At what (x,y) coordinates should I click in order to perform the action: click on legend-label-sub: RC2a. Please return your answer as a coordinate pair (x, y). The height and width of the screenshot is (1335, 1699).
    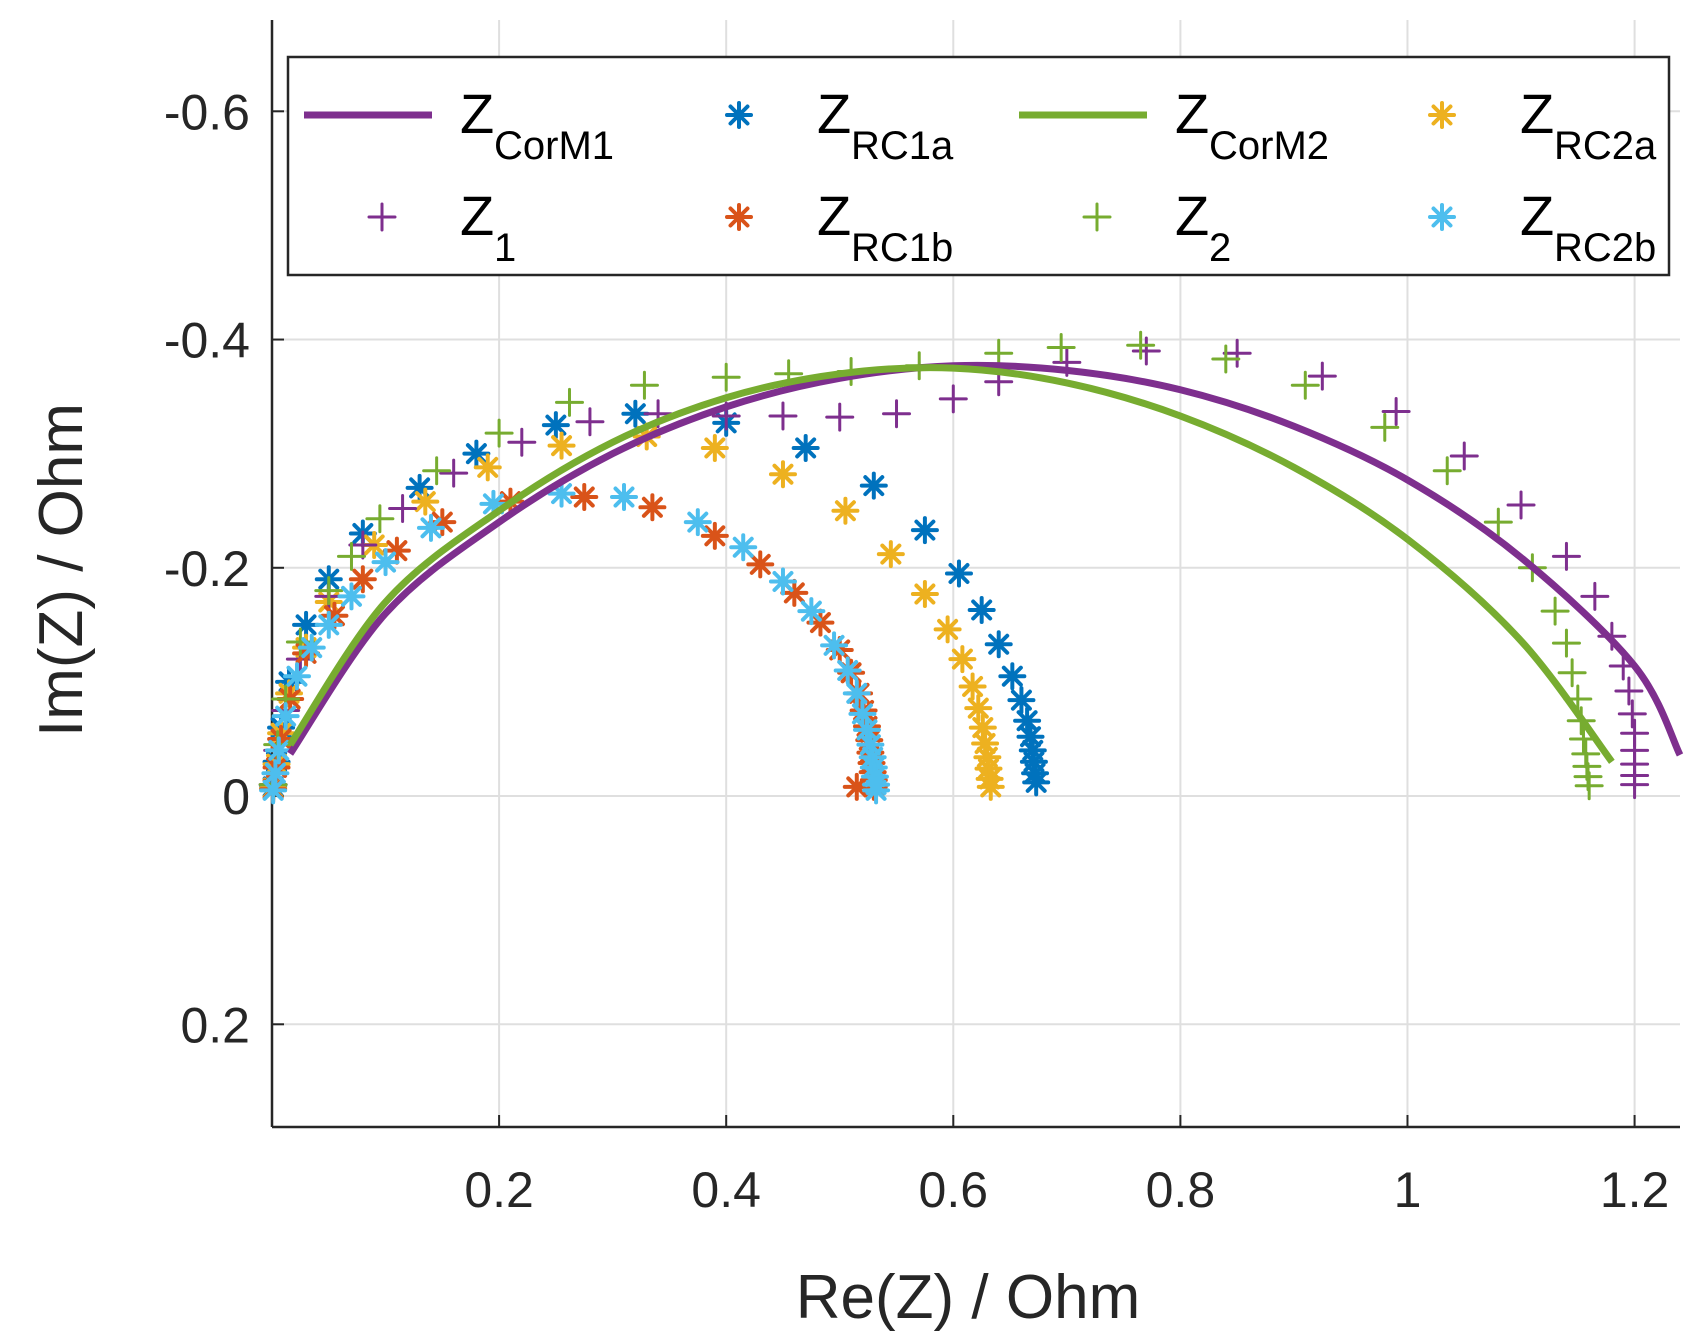
    Looking at the image, I should click on (1605, 146).